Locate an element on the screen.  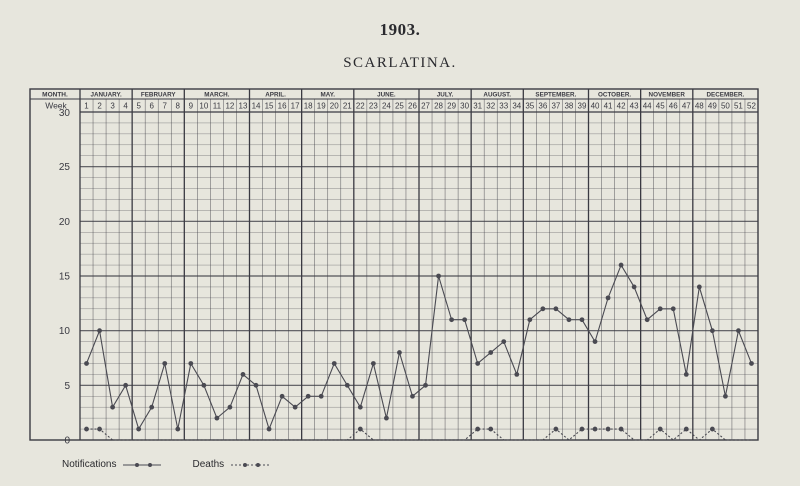
y-tick-label: 25 is located at coordinates (65, 167).